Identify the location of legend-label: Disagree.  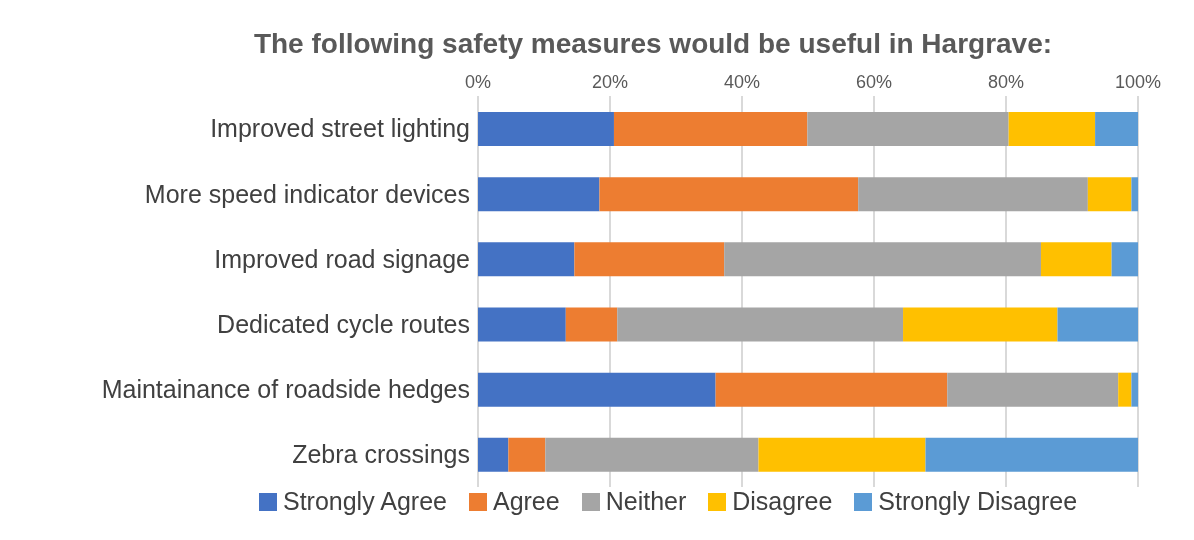
(782, 501).